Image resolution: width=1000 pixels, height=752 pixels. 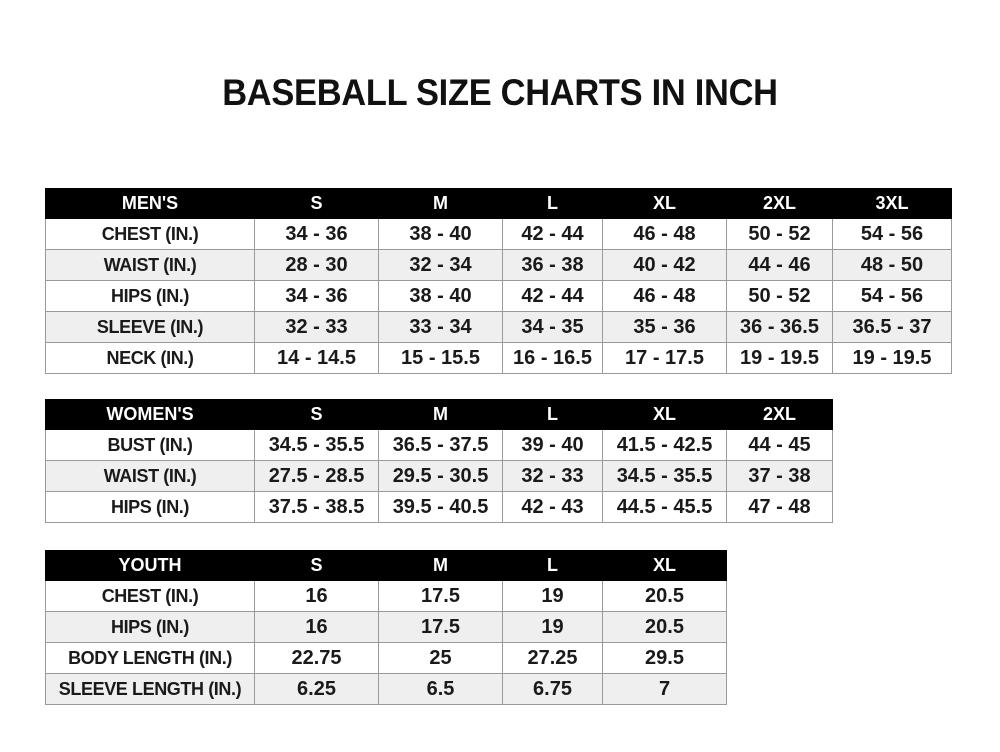 I want to click on size-value: 7, so click(x=664, y=689).